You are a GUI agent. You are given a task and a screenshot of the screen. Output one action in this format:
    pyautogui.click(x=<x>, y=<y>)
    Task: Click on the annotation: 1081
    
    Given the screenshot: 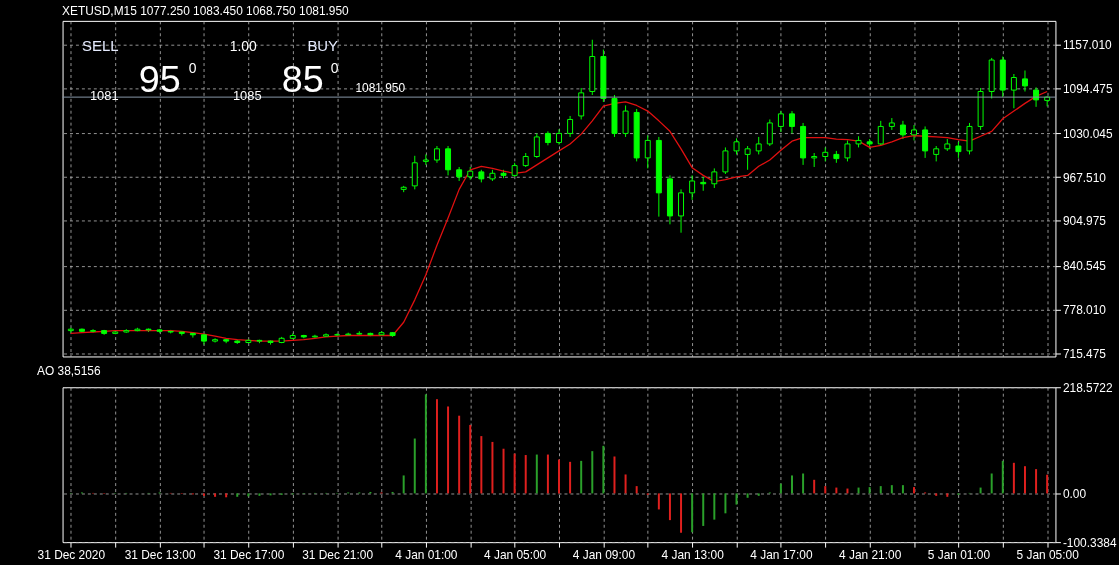 What is the action you would take?
    pyautogui.click(x=104, y=96)
    